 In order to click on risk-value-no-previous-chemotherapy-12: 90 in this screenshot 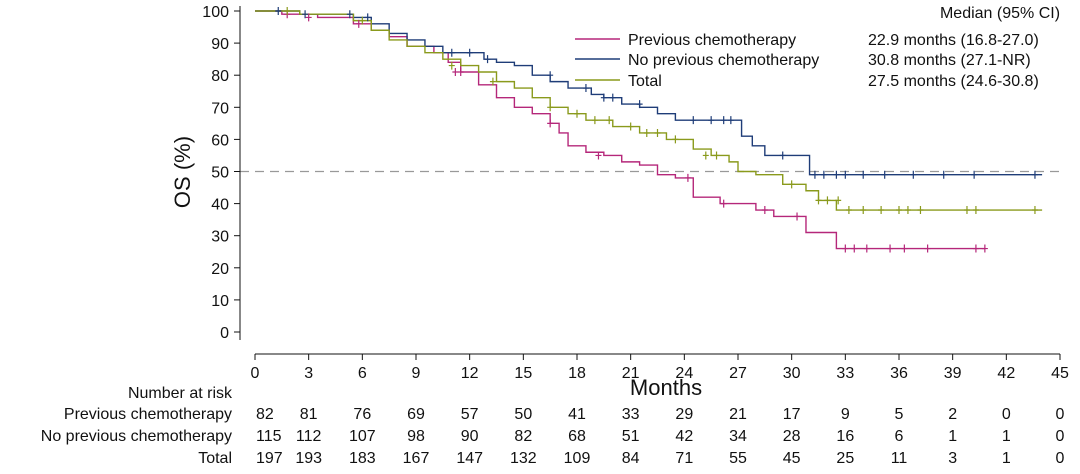, I will do `click(470, 436)`.